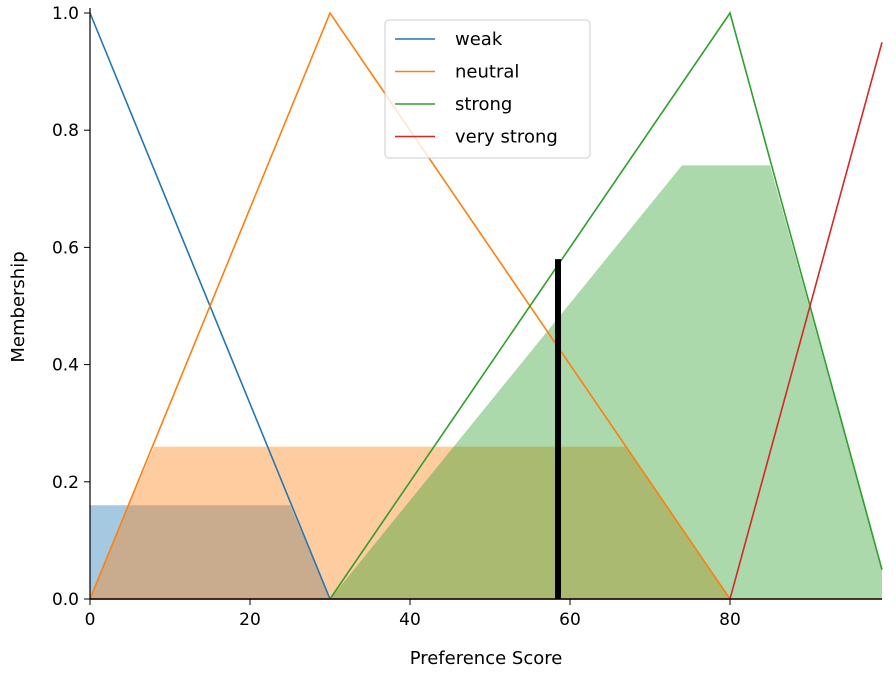 The image size is (896, 678). I want to click on y-tick-label: 1.0, so click(65, 14).